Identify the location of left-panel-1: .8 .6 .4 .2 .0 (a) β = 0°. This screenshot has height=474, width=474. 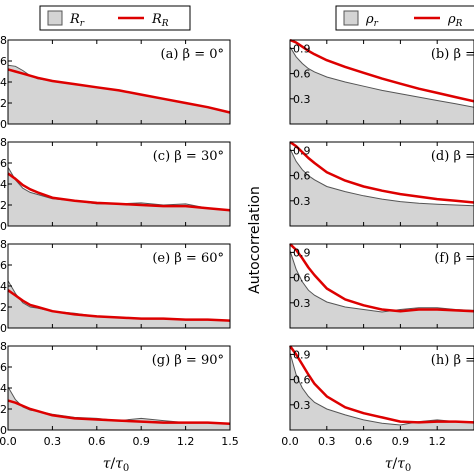
(115, 82).